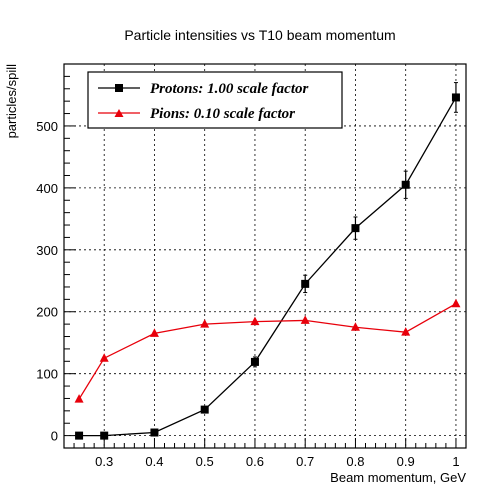 This screenshot has height=497, width=498. Describe the element at coordinates (47, 250) in the screenshot. I see `y-tick-label: 300` at that location.